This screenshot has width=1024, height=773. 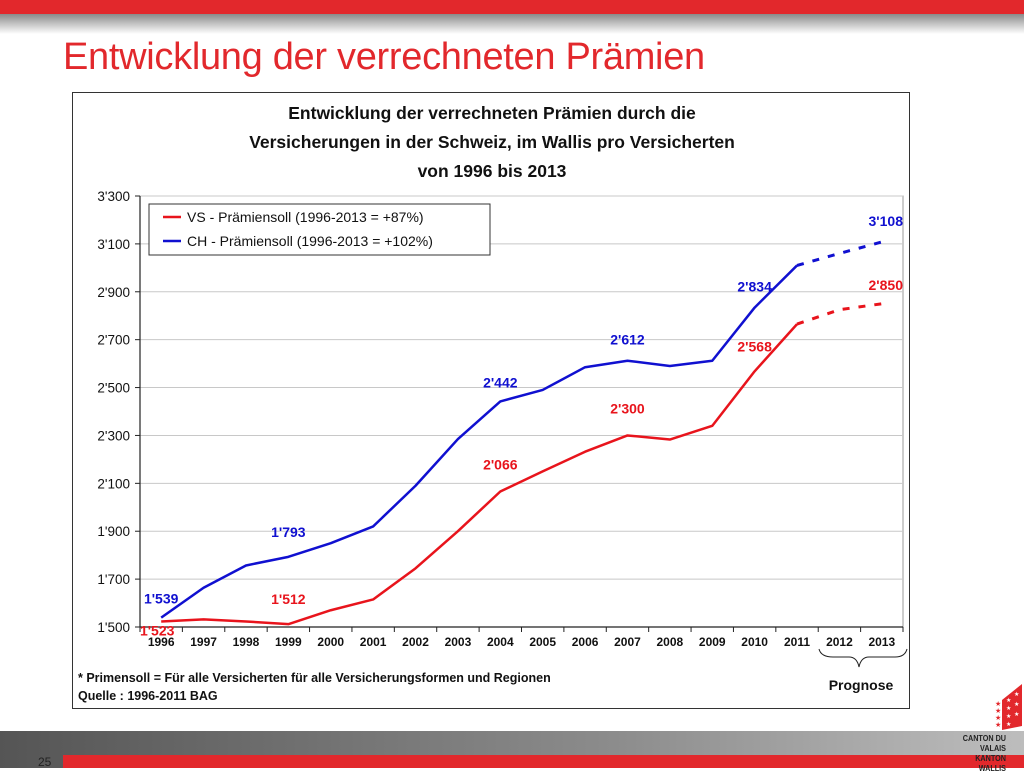 I want to click on data-label: 2'568, so click(x=754, y=346).